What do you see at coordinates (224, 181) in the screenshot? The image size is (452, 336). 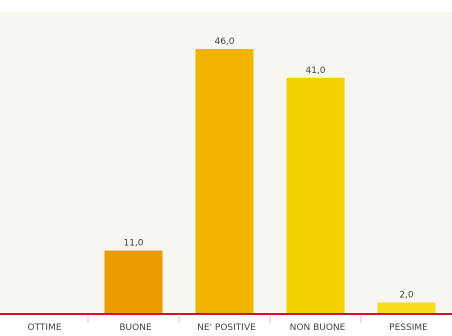 I see `bar-ne-positive` at bounding box center [224, 181].